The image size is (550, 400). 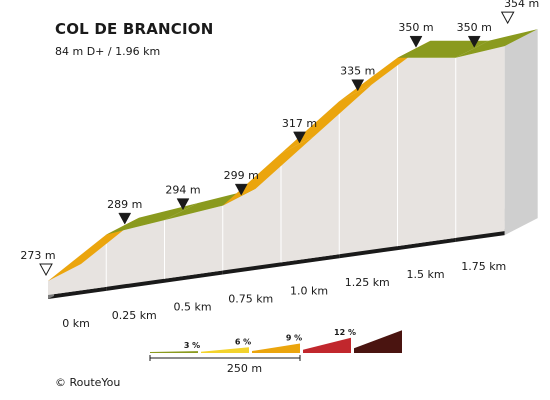 I want to click on chart-subtitle: 84 m D+ / 1.96 km, so click(x=108, y=51).